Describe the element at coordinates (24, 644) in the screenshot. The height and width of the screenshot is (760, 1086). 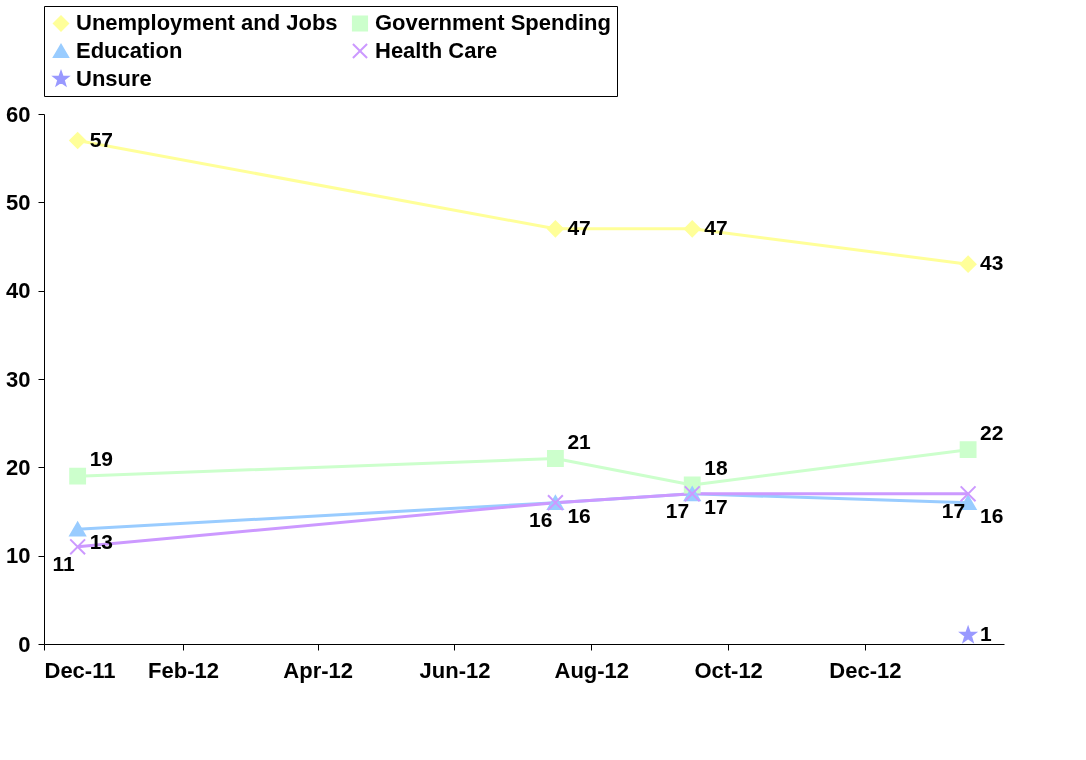
I see `y-tick-label: 0` at that location.